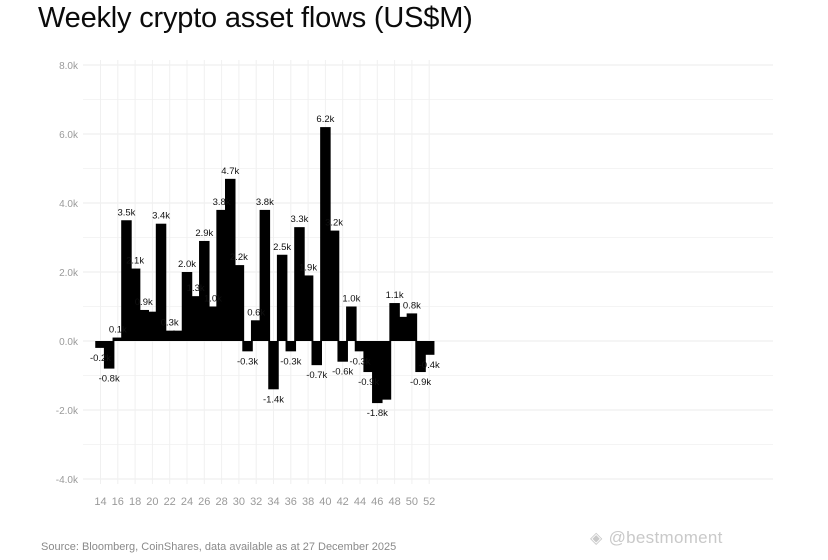 The width and height of the screenshot is (828, 560). Describe the element at coordinates (204, 502) in the screenshot. I see `x-tick-label: 26` at that location.